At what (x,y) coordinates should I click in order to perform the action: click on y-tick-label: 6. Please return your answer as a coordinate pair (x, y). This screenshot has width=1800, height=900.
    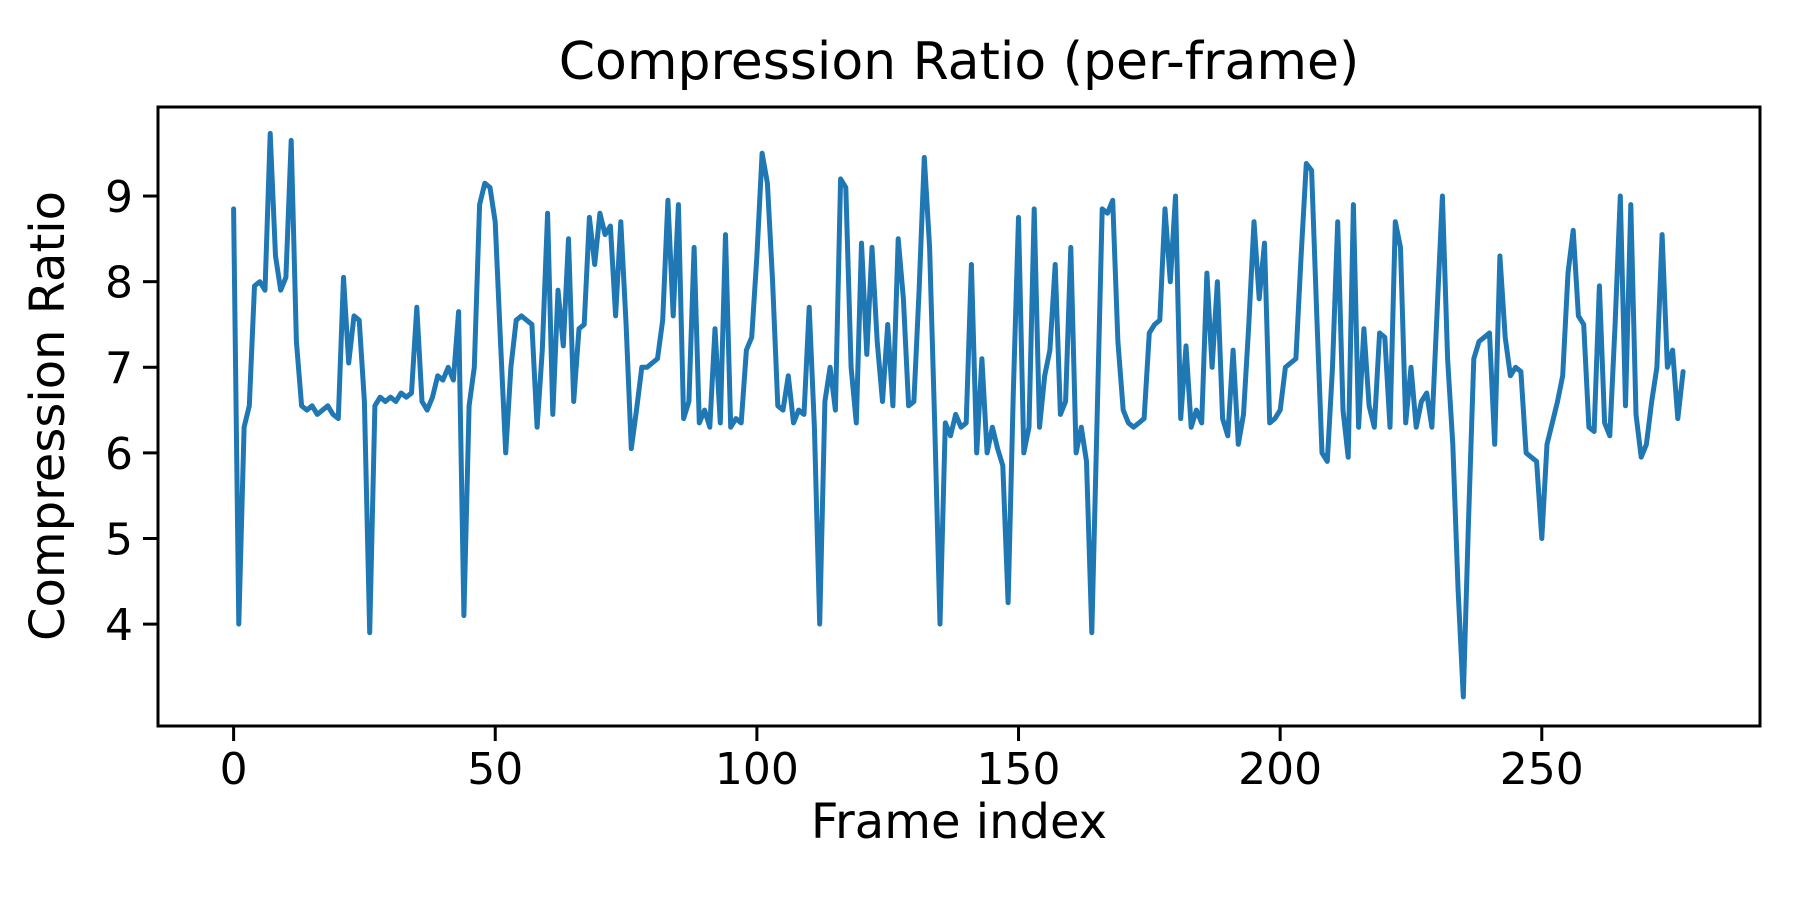
    Looking at the image, I should click on (119, 454).